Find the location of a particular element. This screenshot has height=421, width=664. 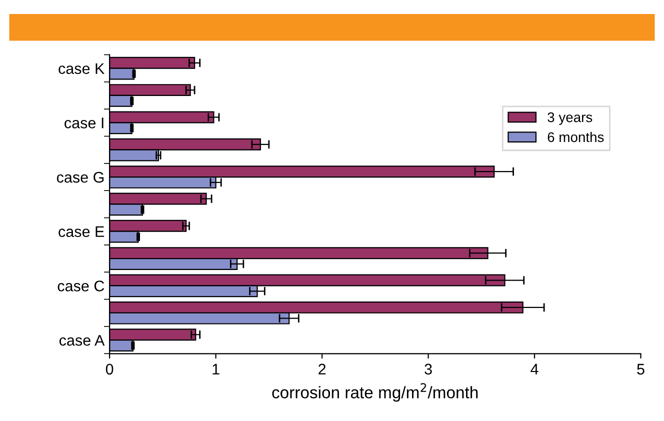

x-tick-label: 3 is located at coordinates (428, 369).